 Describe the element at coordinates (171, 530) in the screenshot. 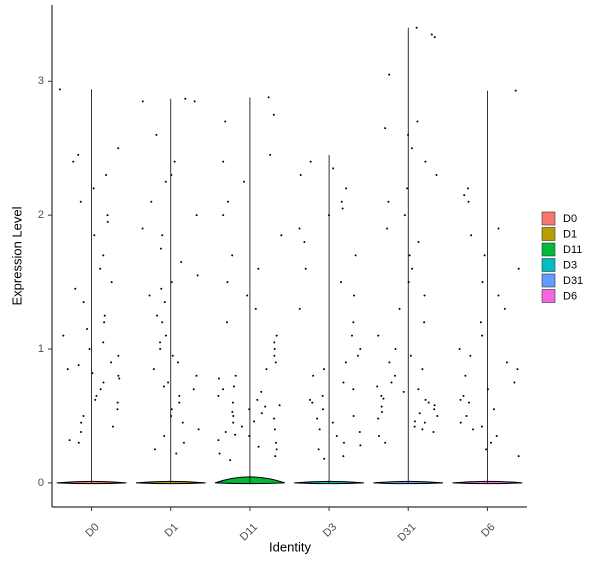

I see `x-tick-label: D1` at that location.